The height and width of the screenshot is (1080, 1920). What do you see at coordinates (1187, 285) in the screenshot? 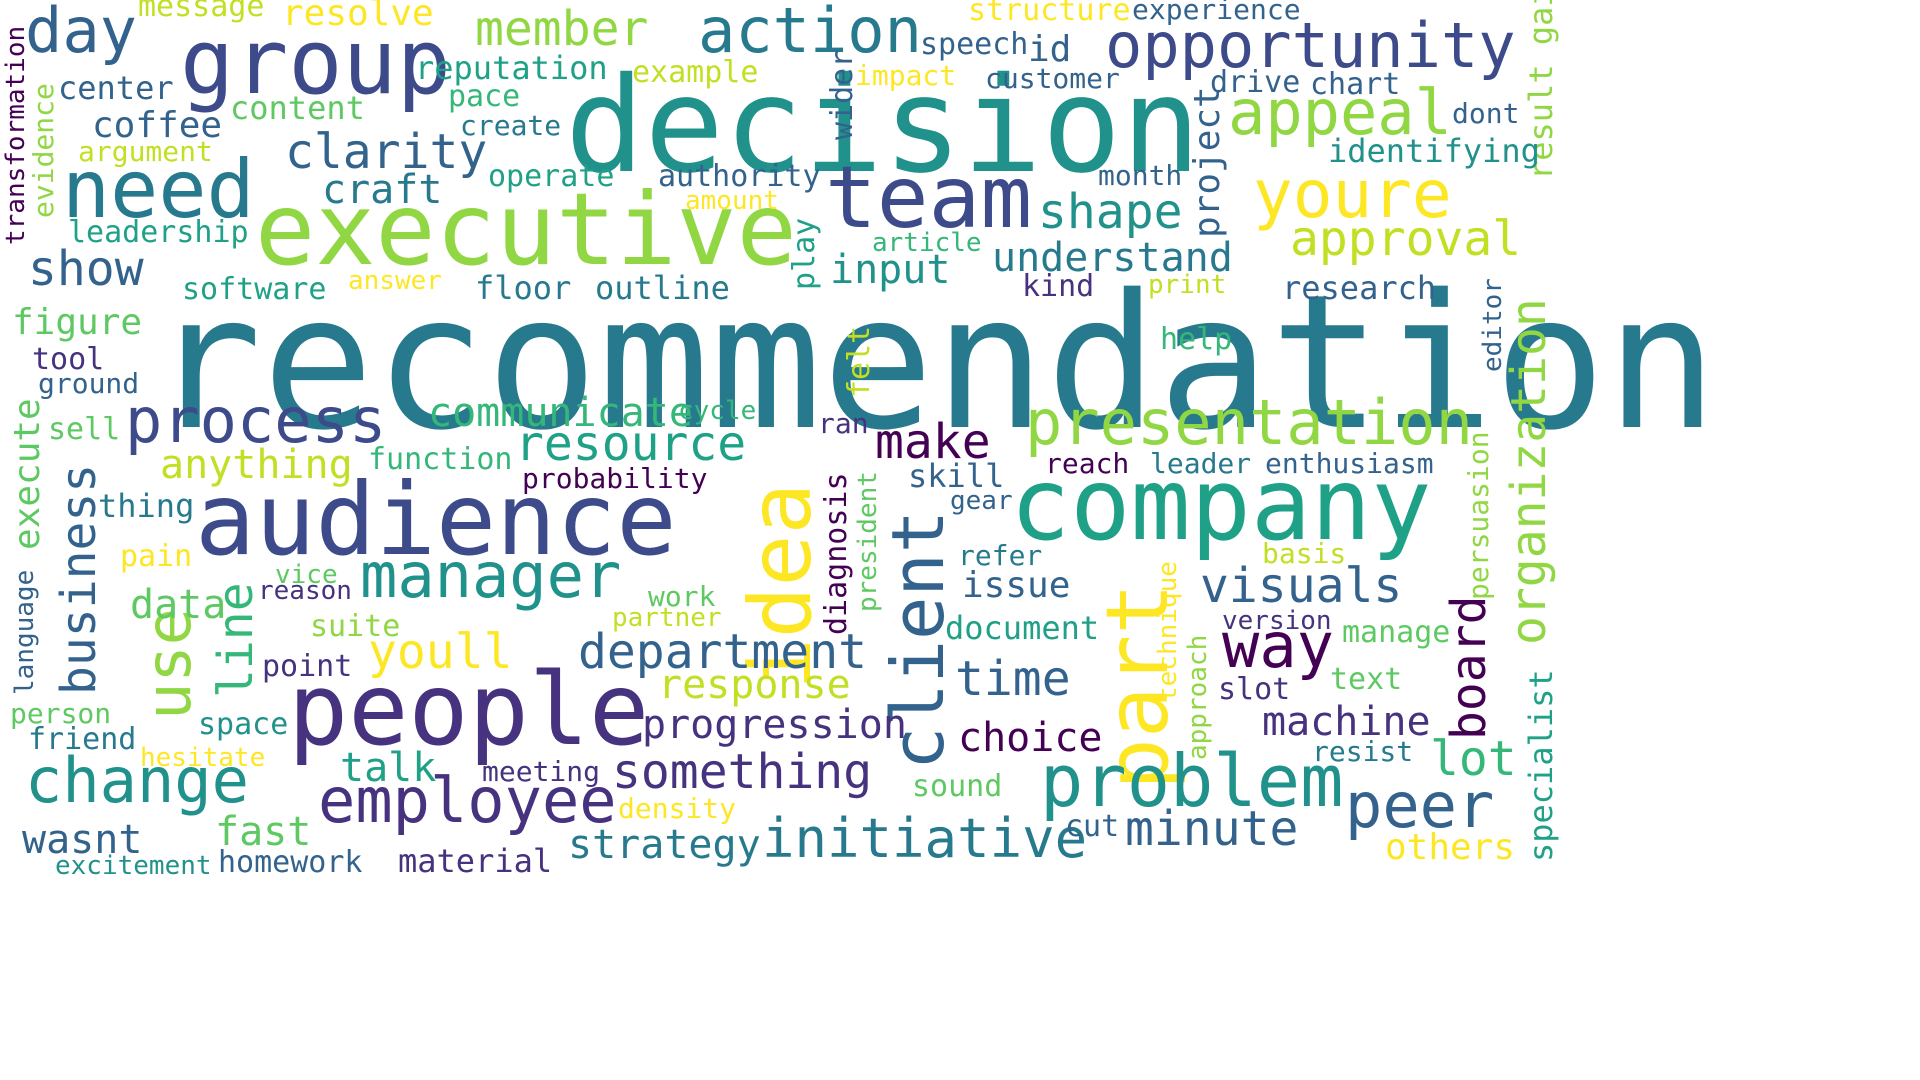
I see `word-print: print` at bounding box center [1187, 285].